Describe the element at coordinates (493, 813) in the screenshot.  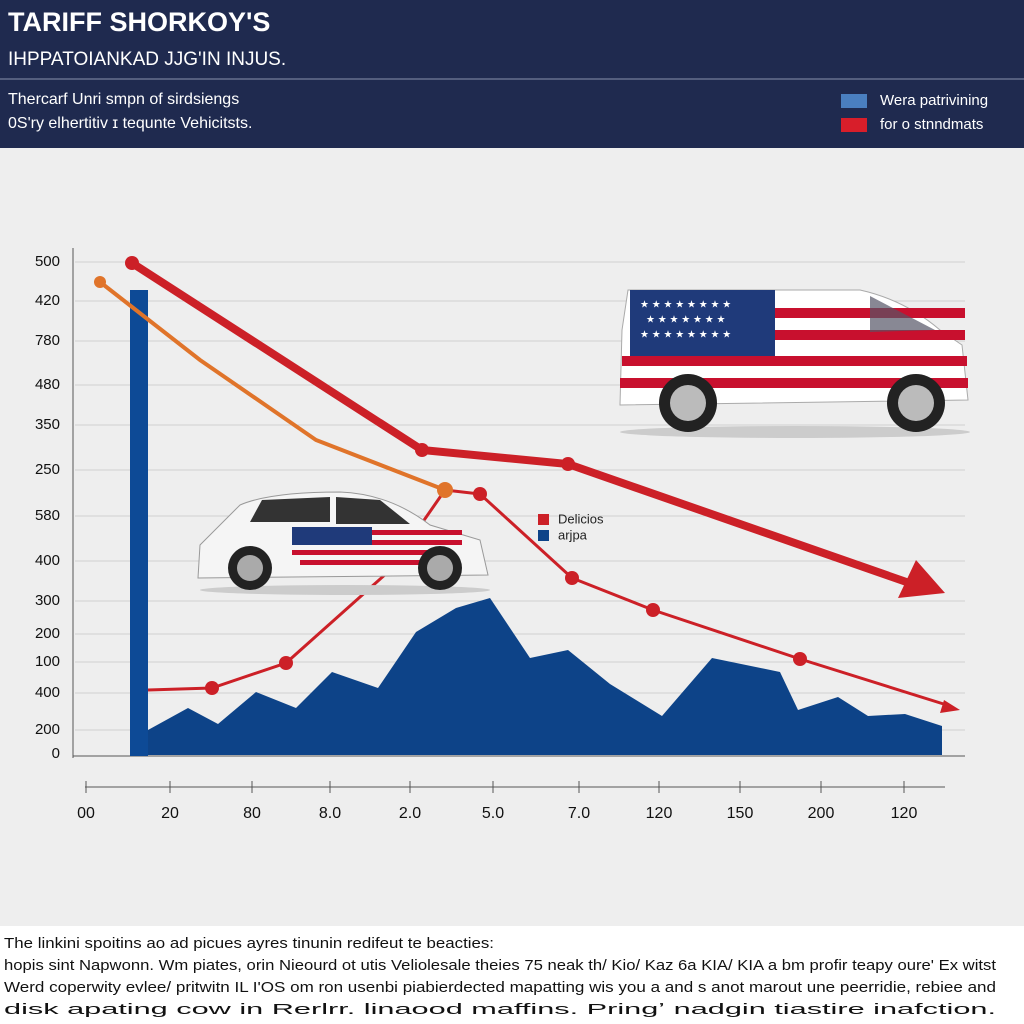
I see `x-label: 5.0` at that location.